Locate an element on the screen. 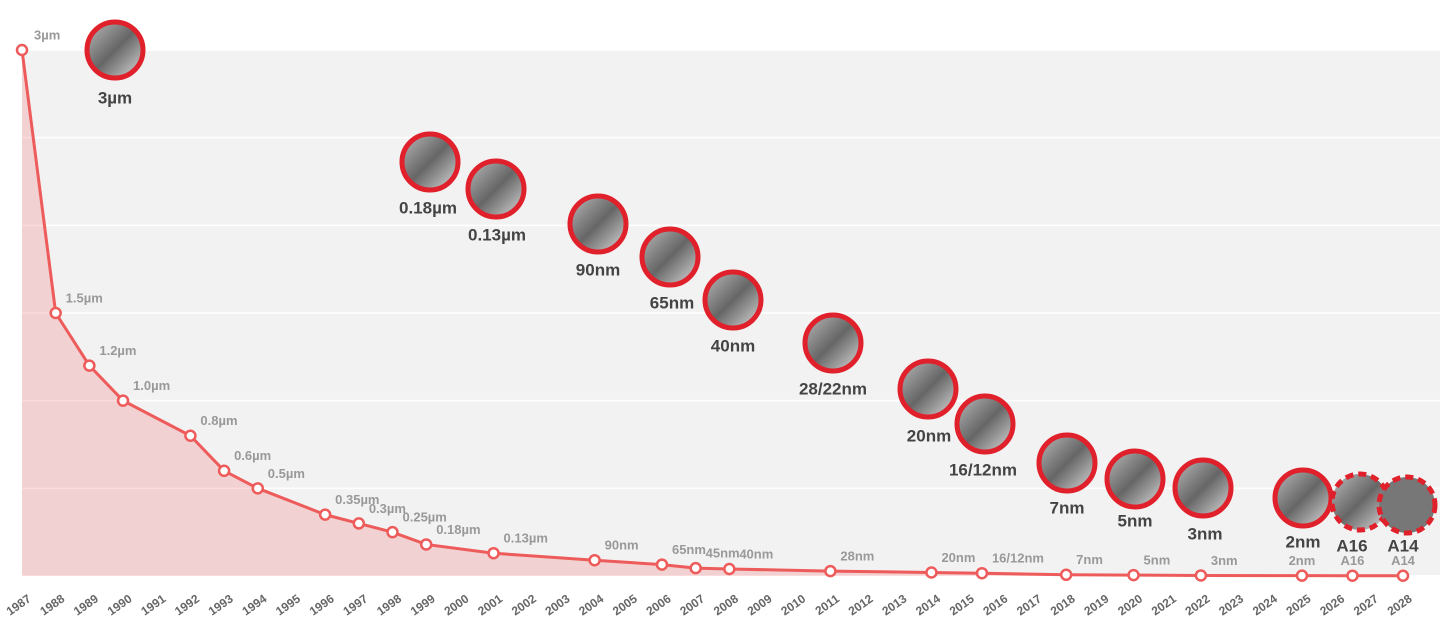 The width and height of the screenshot is (1440, 631). annotation: 28/22nm is located at coordinates (833, 388).